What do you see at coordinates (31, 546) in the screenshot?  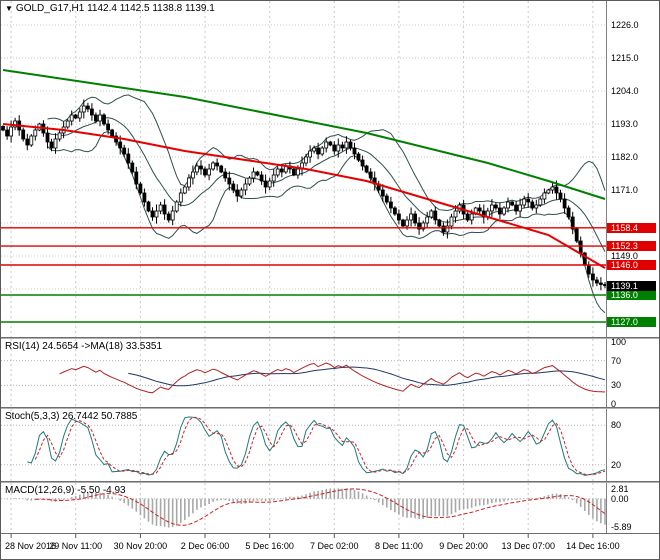 I see `time-label: 28 Nov 2016` at bounding box center [31, 546].